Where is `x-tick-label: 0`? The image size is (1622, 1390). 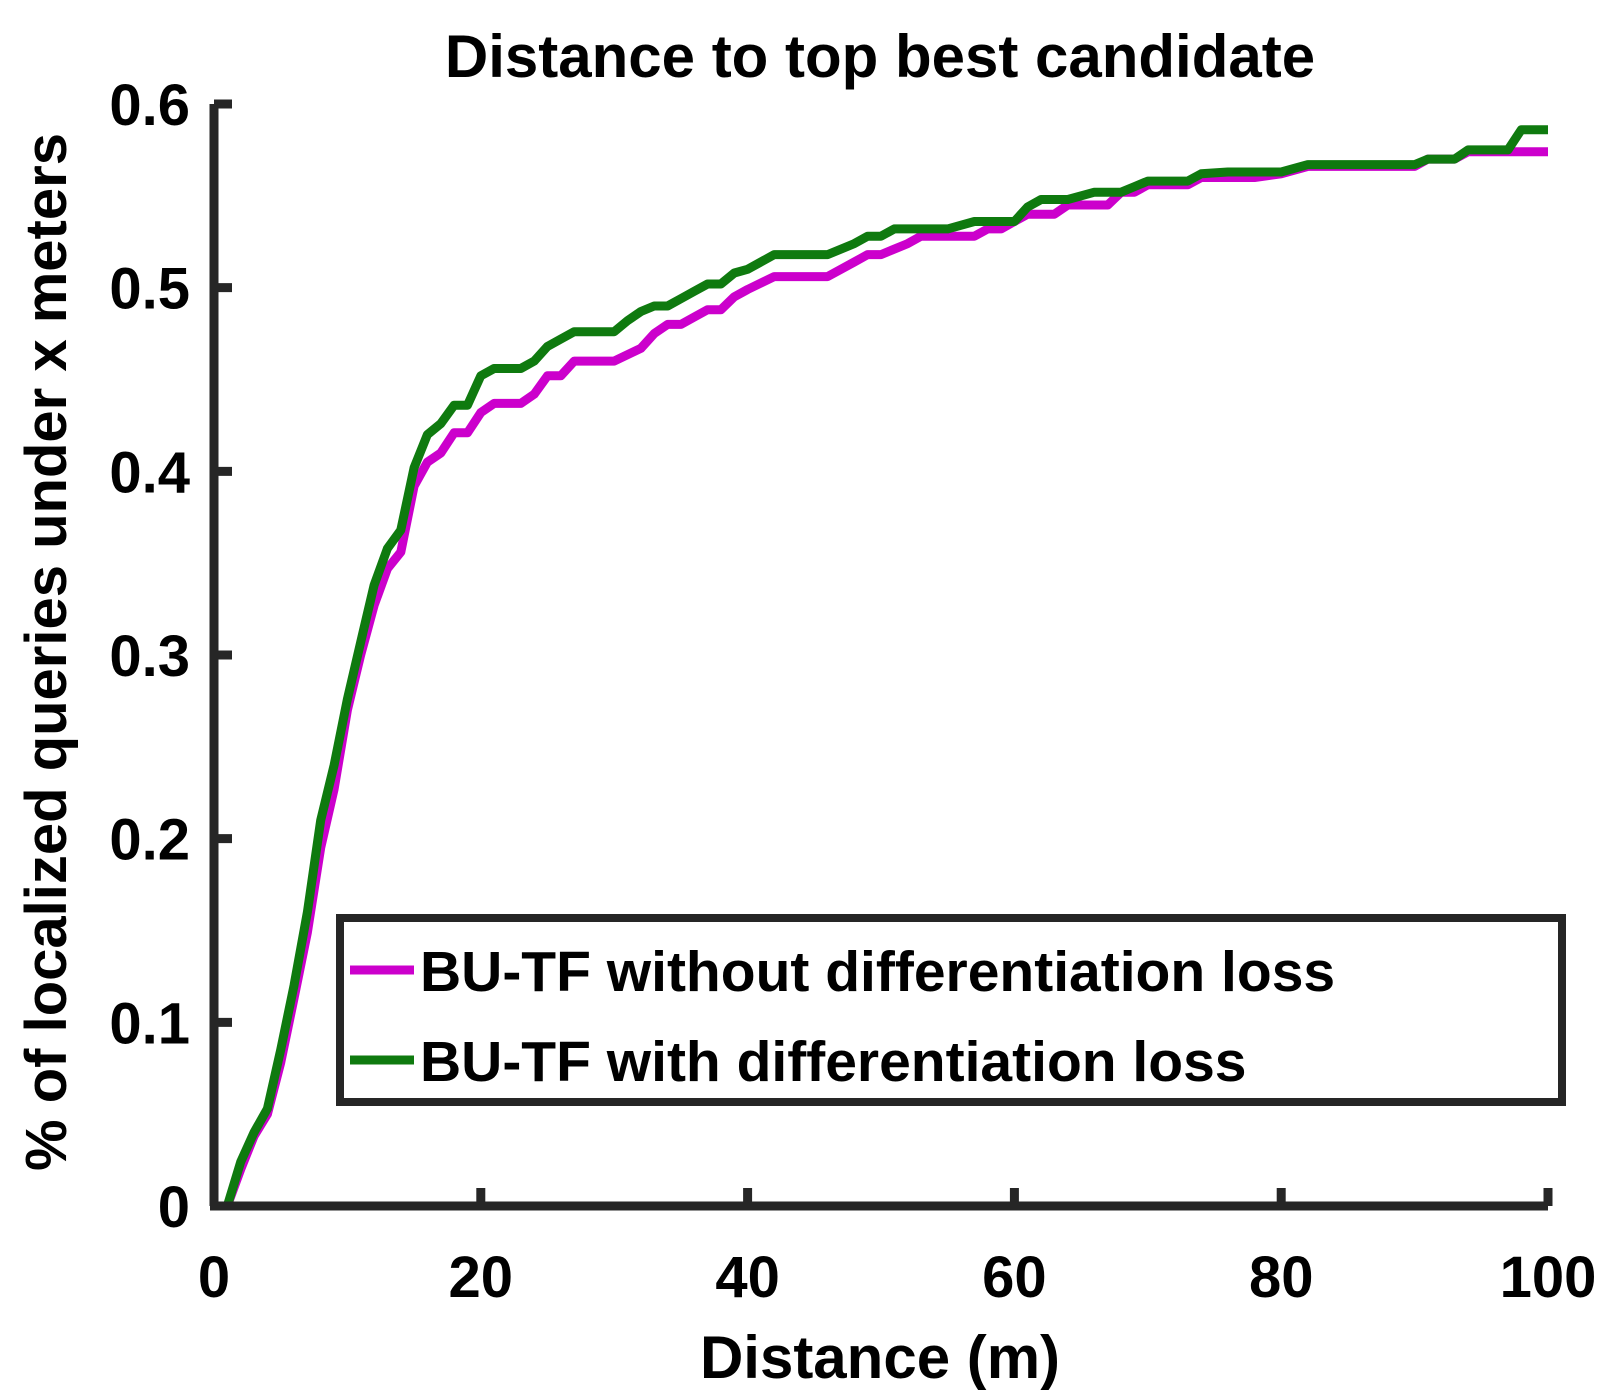
x-tick-label: 0 is located at coordinates (214, 1277).